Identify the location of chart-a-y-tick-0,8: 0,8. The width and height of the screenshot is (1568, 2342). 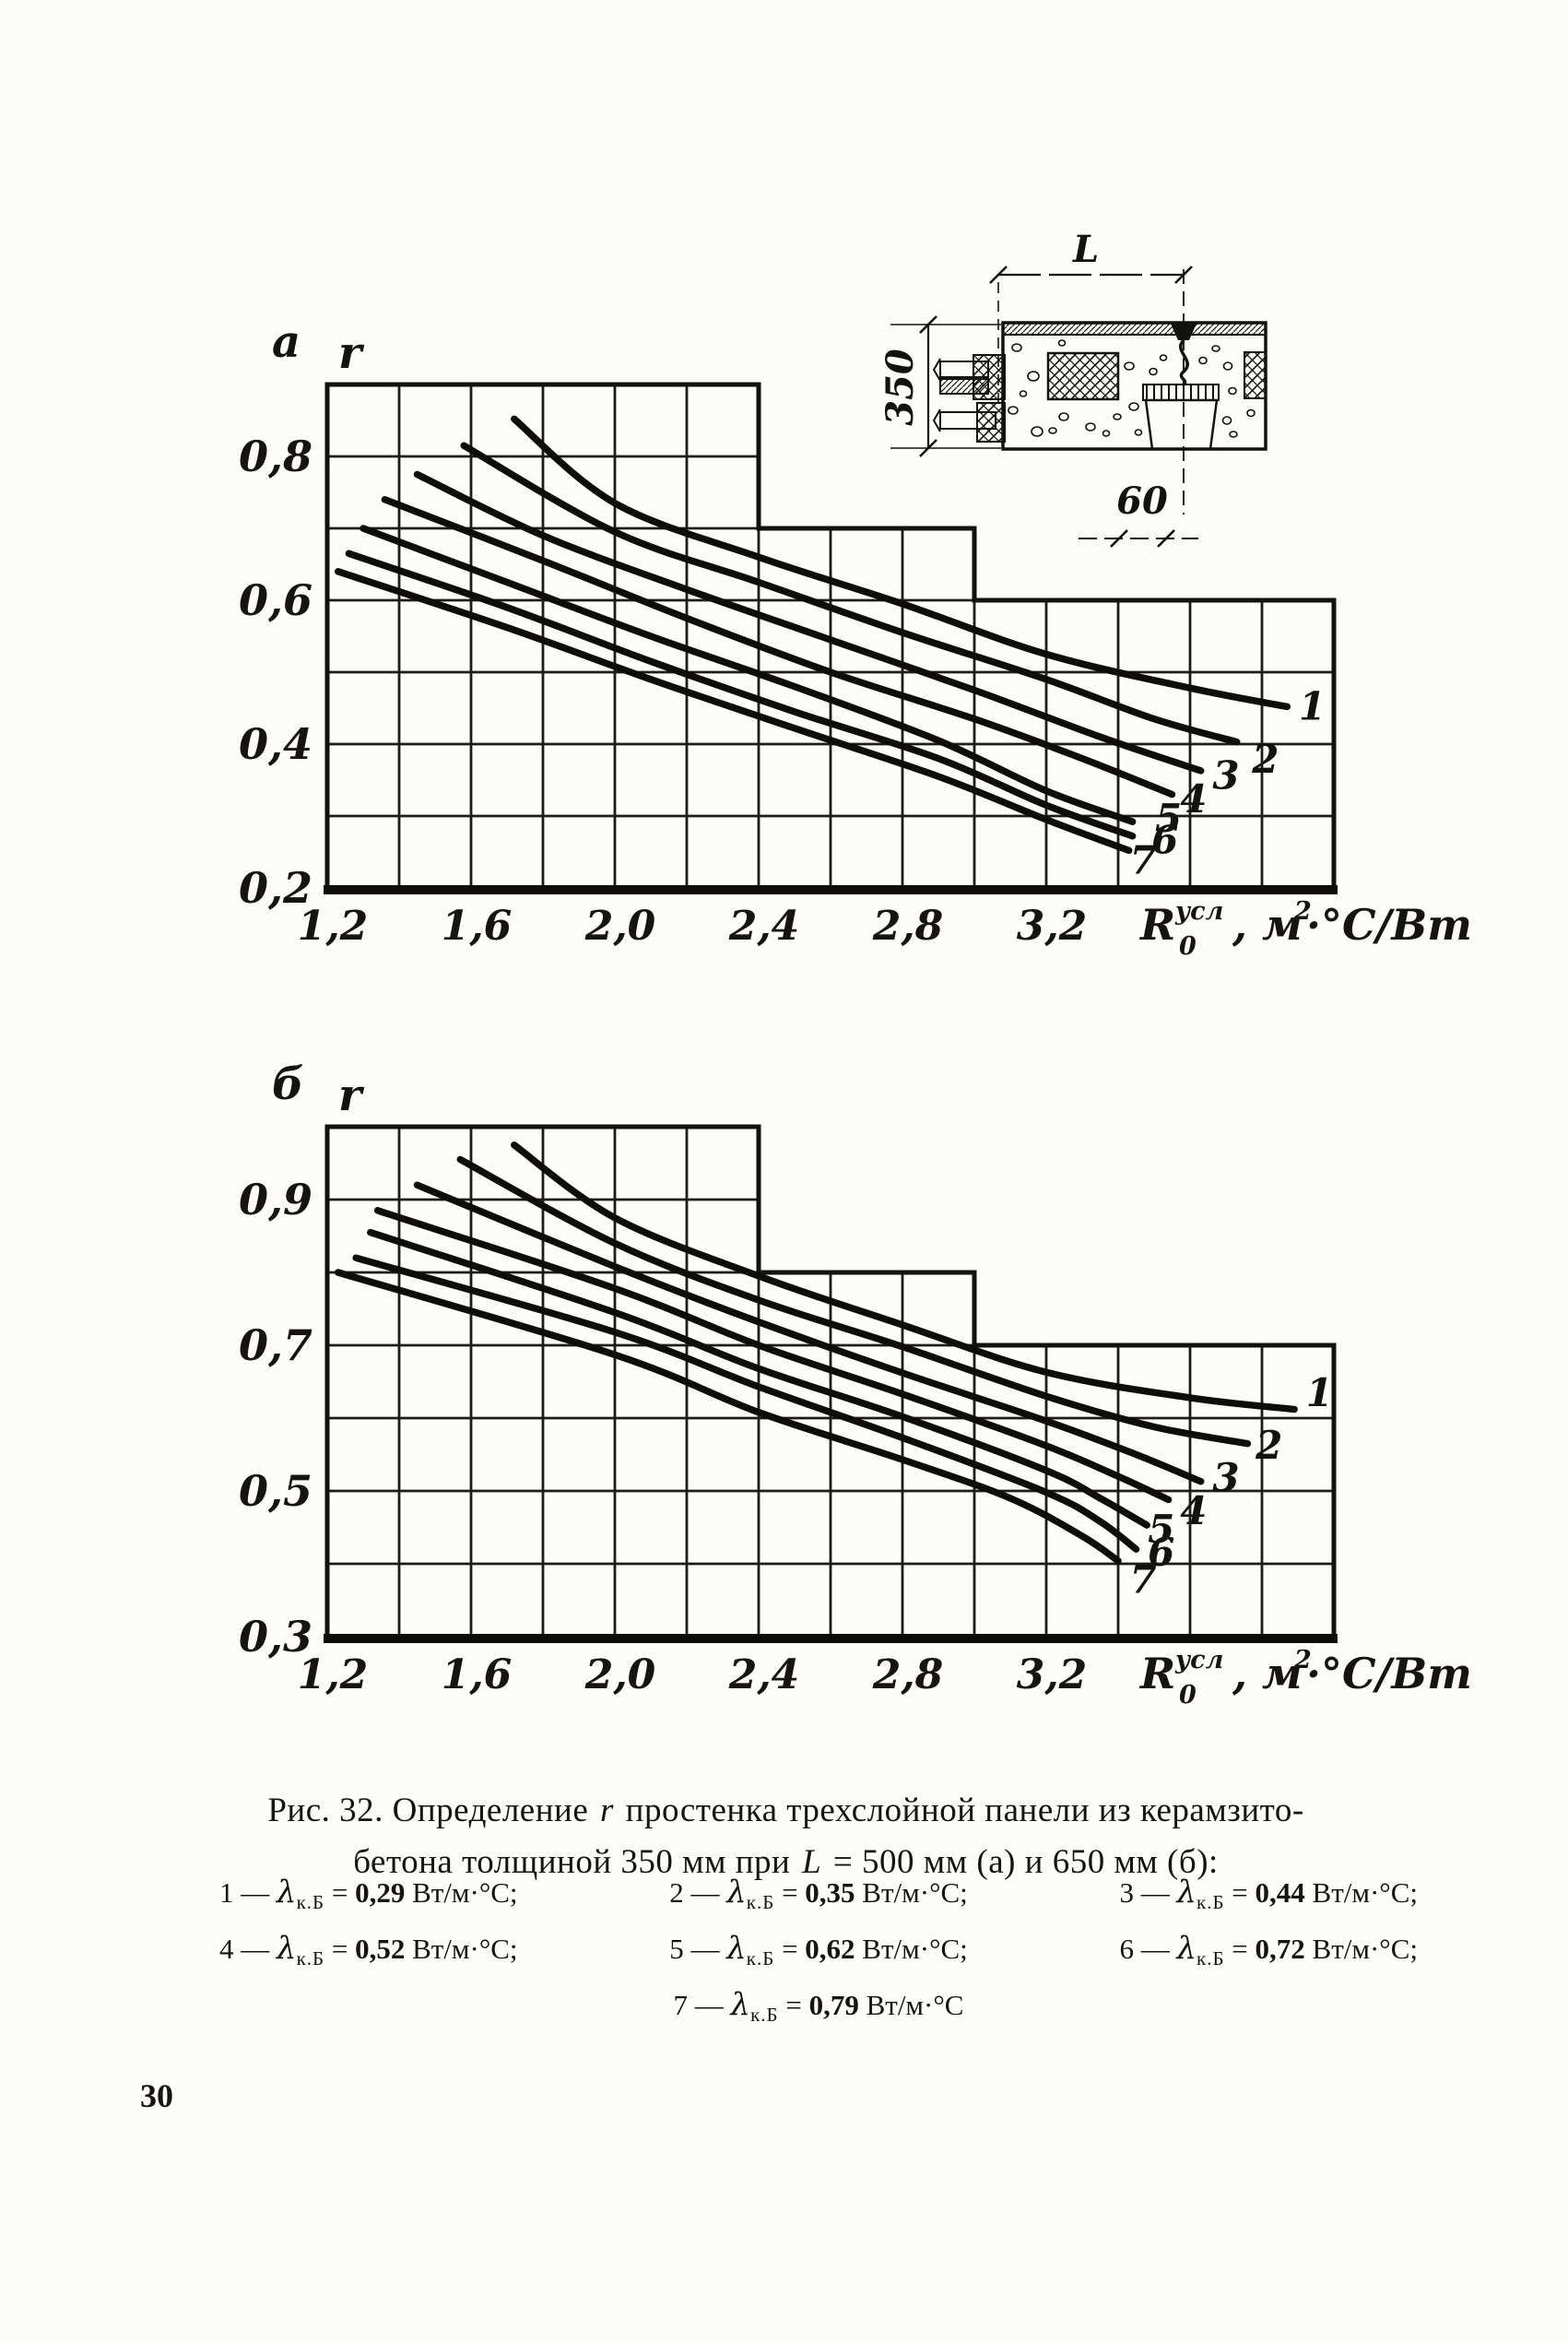
(275, 457).